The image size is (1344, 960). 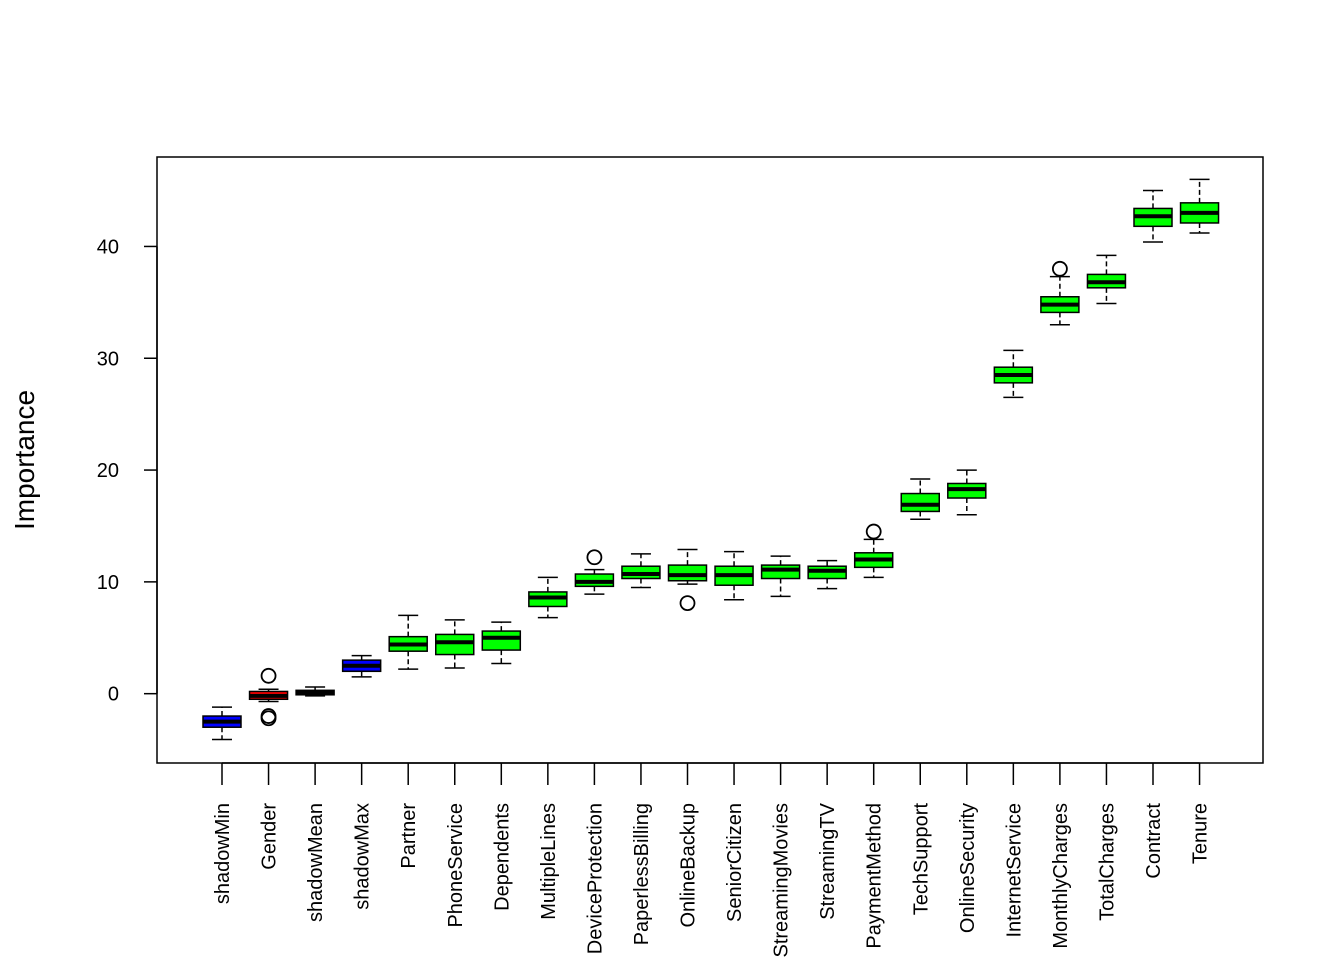 I want to click on x-tick-label: OnlineSecurity, so click(x=968, y=868).